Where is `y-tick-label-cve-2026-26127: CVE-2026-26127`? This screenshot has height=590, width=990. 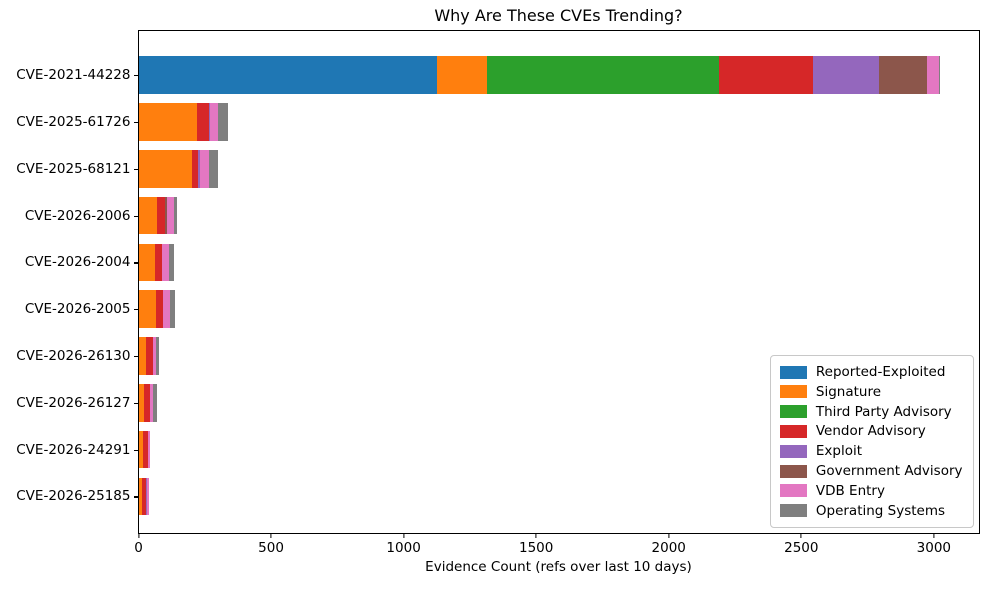 y-tick-label-cve-2026-26127: CVE-2026-26127 is located at coordinates (73, 402).